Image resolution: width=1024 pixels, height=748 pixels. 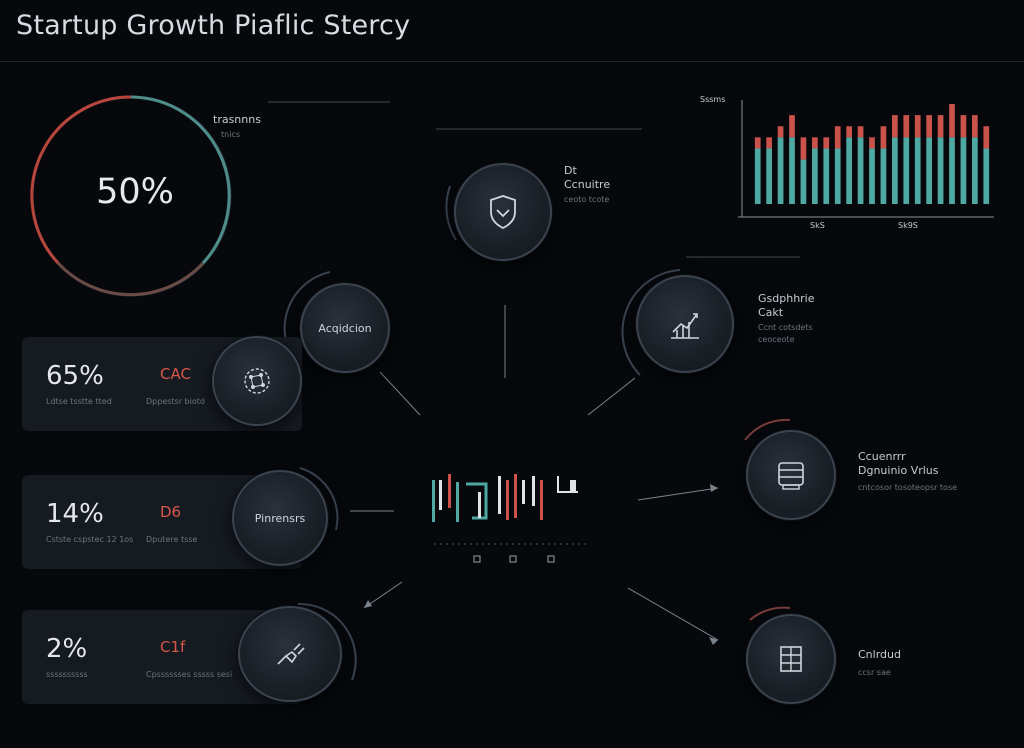 What do you see at coordinates (785, 327) in the screenshot?
I see `right-upper-sub1: Ccnt cotsdets` at bounding box center [785, 327].